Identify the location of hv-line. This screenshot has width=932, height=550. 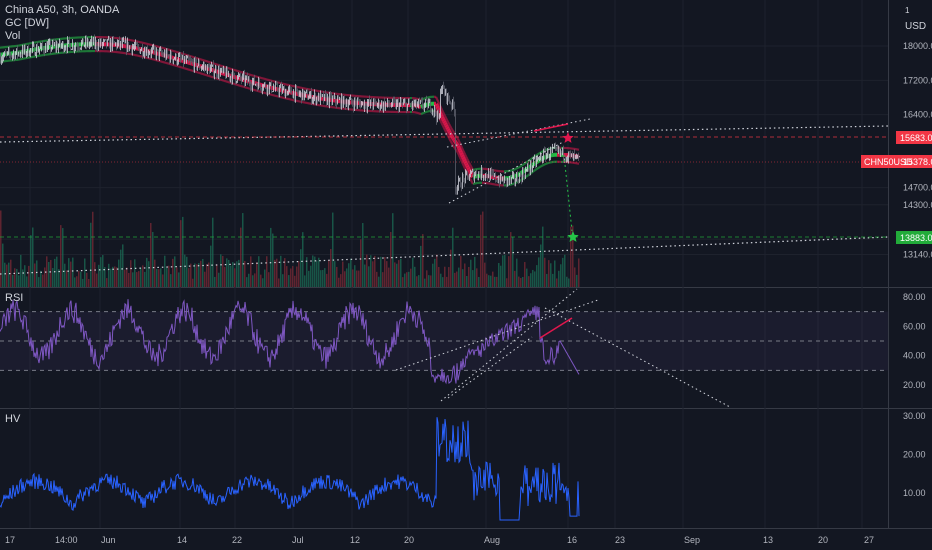
(290, 469).